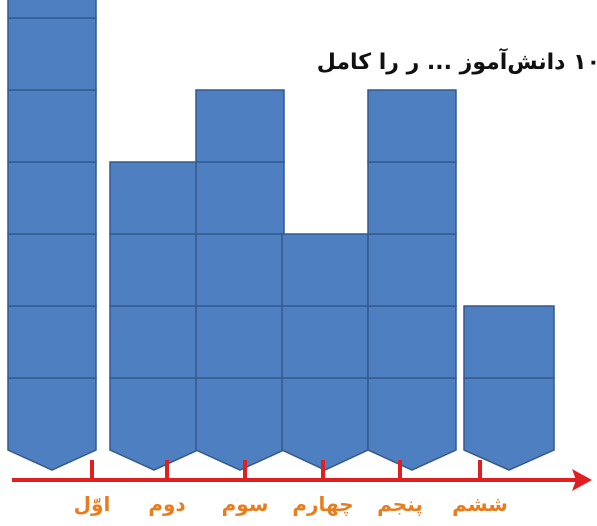  What do you see at coordinates (245, 504) in the screenshot?
I see `category-label: سوم` at bounding box center [245, 504].